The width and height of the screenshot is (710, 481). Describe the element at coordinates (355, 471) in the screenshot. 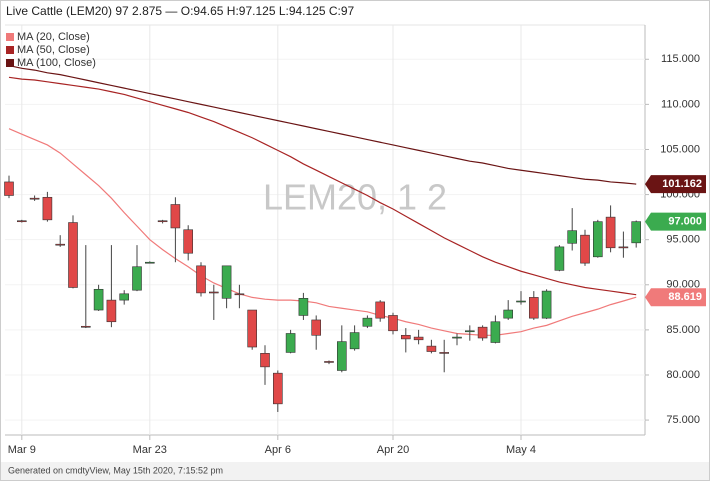

I see `footer-bar` at that location.